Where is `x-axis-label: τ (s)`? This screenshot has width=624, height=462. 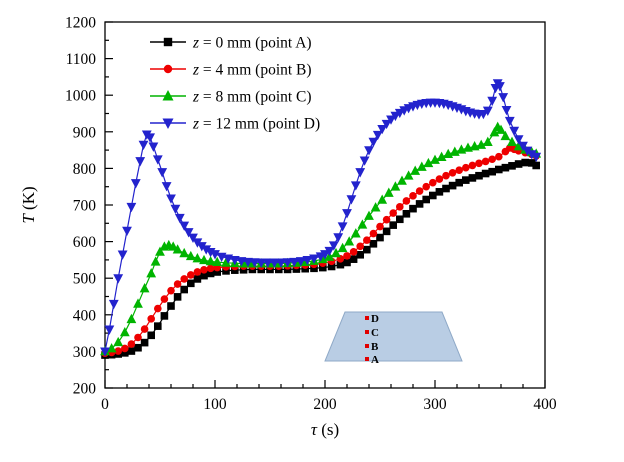
x-axis-label: τ (s) is located at coordinates (325, 429).